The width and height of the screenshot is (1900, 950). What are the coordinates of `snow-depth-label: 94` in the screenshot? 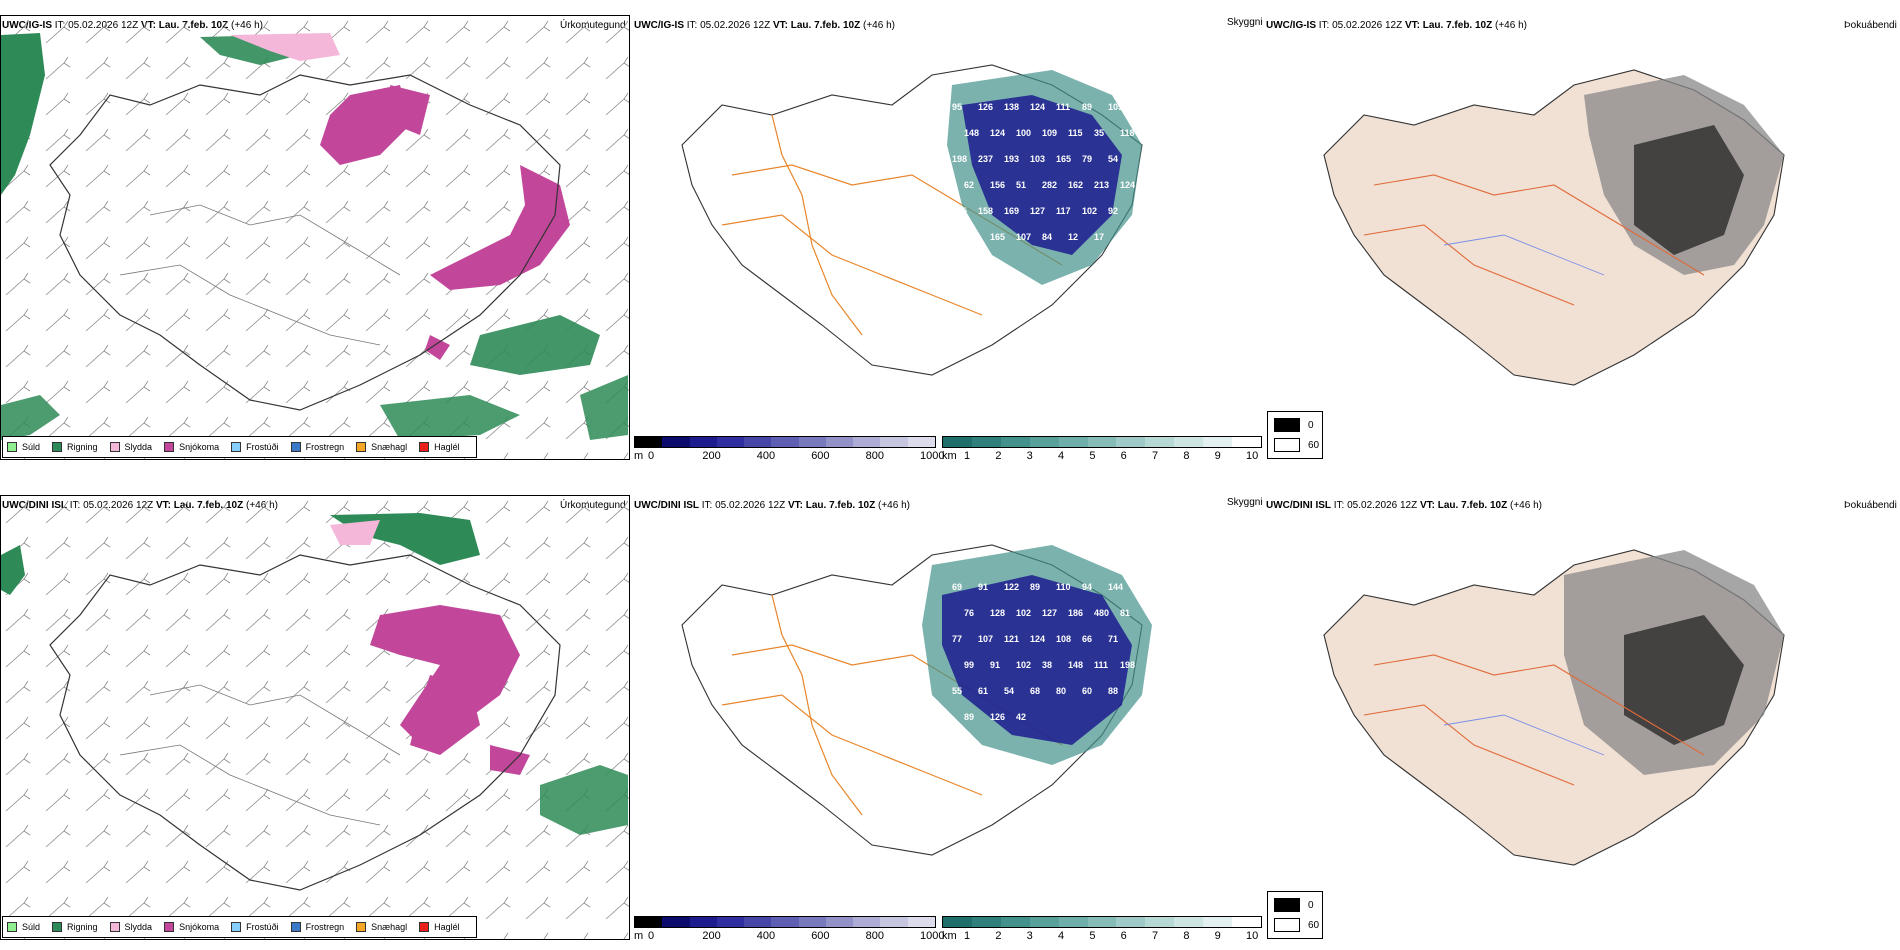 It's located at (1087, 587).